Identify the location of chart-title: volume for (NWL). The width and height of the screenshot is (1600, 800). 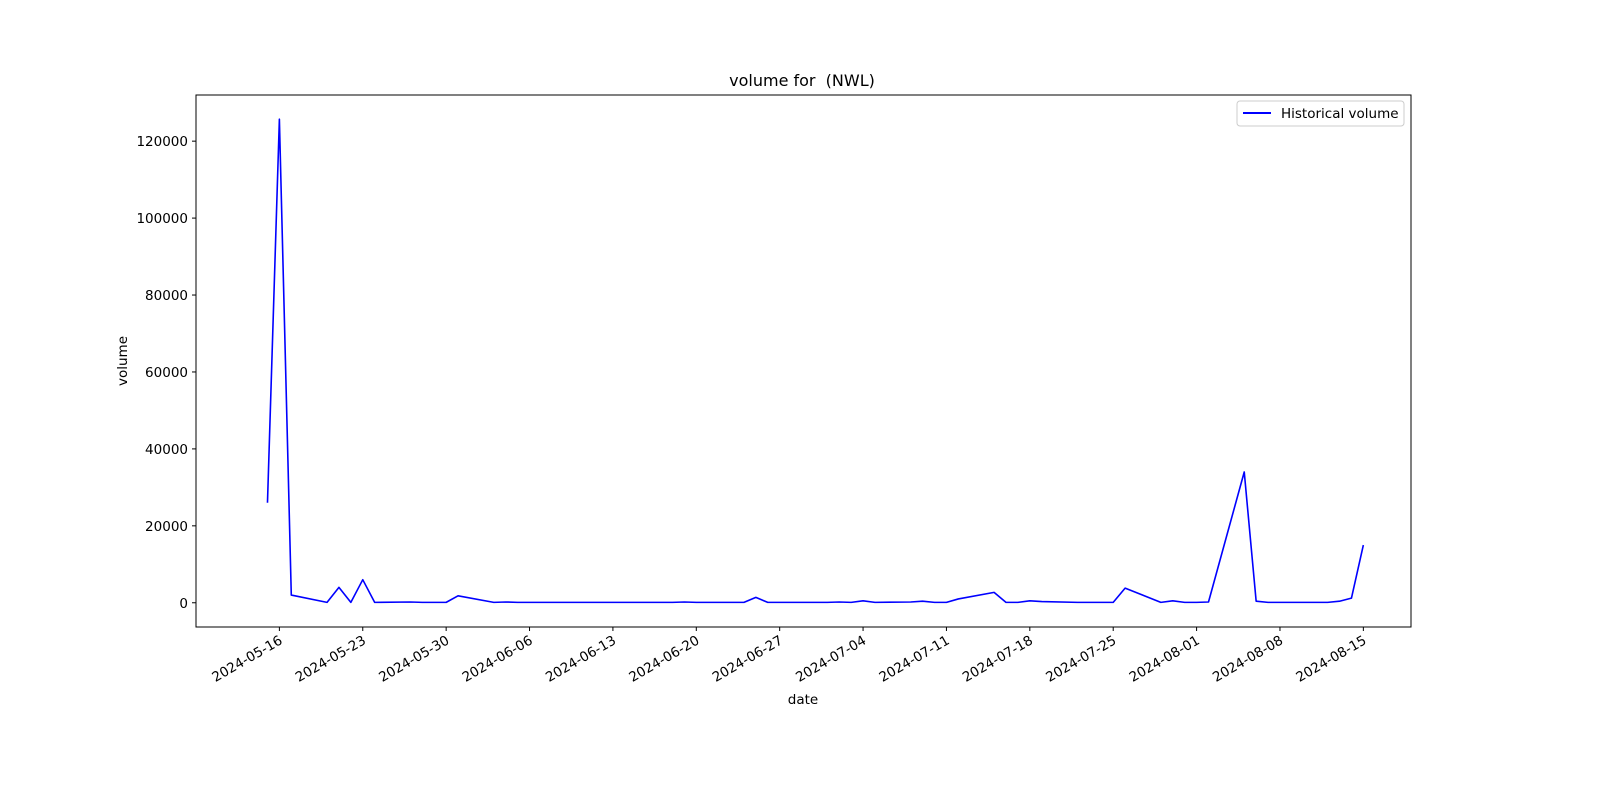
(802, 80).